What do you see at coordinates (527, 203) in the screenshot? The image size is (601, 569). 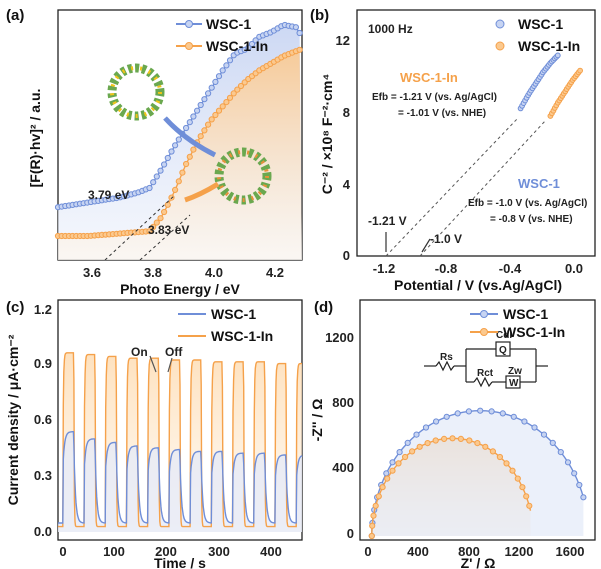 I see `b-w-line1: Efb = -1.0 V (vs. Ag/AgCl)` at bounding box center [527, 203].